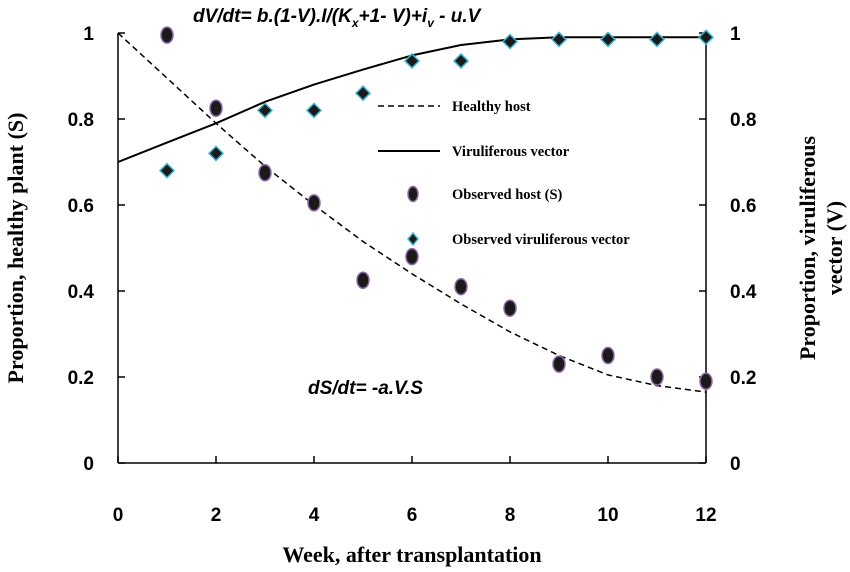  I want to click on left-y-tick-label: 0.2, so click(81, 378).